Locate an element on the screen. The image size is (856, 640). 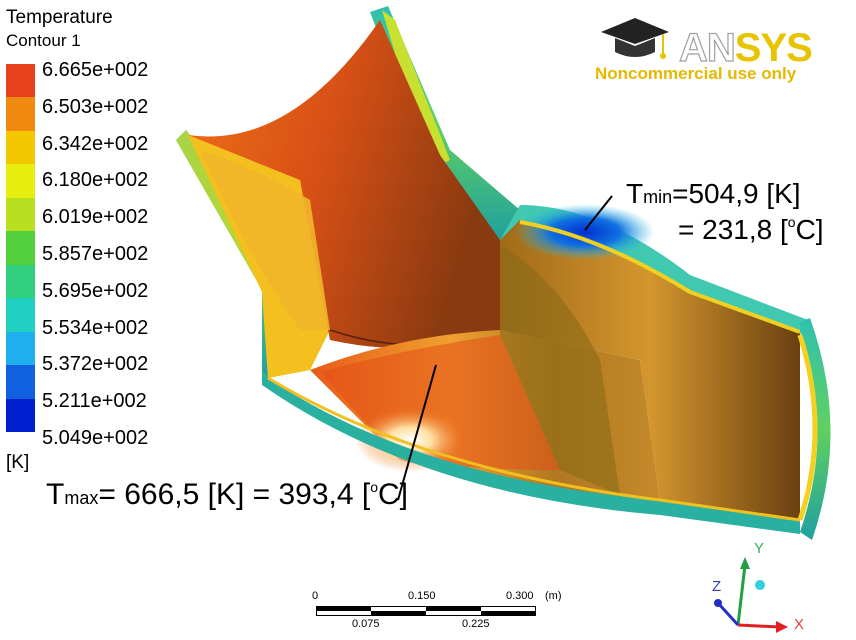
legend-tick-label: 6.503e+002 is located at coordinates (95, 106).